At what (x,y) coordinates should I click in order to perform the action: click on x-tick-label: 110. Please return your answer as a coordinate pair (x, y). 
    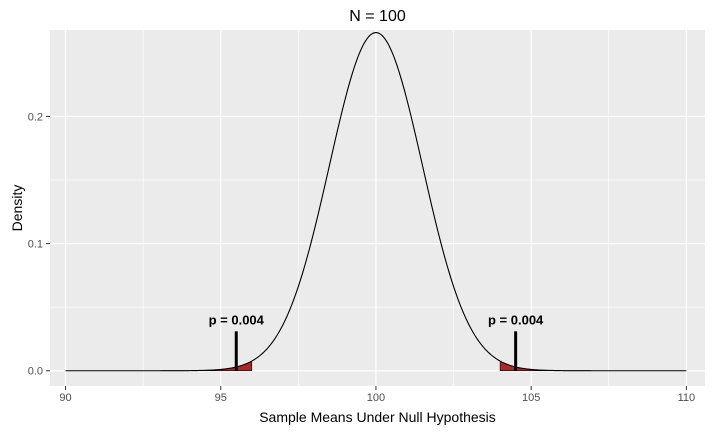
    Looking at the image, I should click on (687, 398).